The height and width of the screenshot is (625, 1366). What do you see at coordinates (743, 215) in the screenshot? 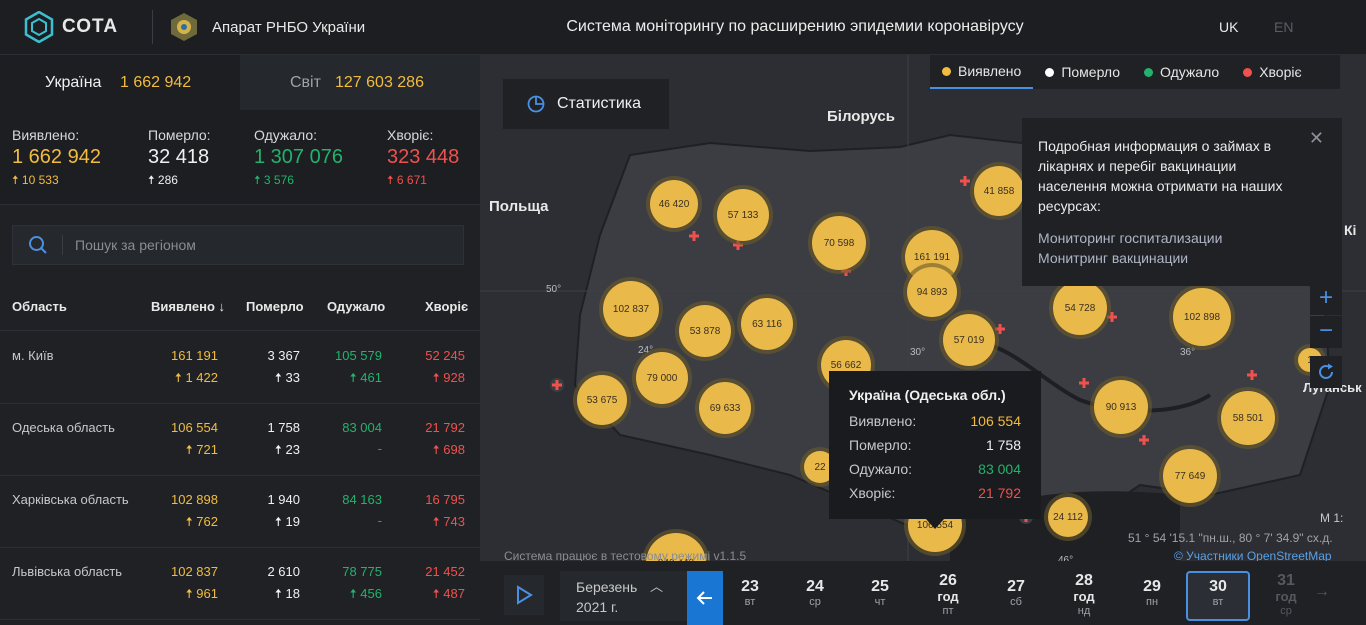
I see `cluster-marker: 57 133` at bounding box center [743, 215].